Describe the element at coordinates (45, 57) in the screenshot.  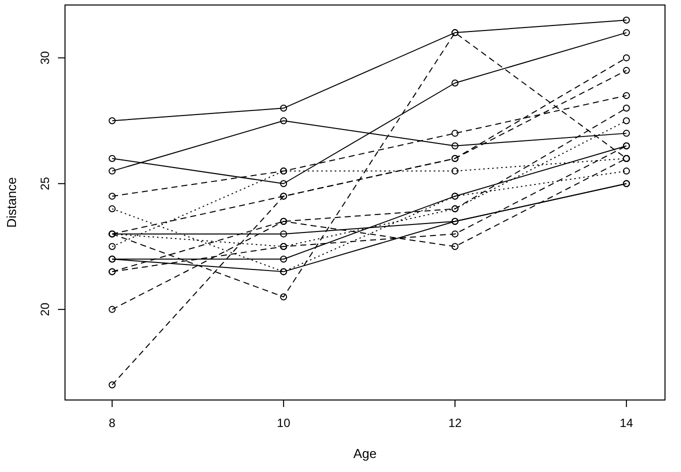
I see `y-tick-label: 30` at that location.